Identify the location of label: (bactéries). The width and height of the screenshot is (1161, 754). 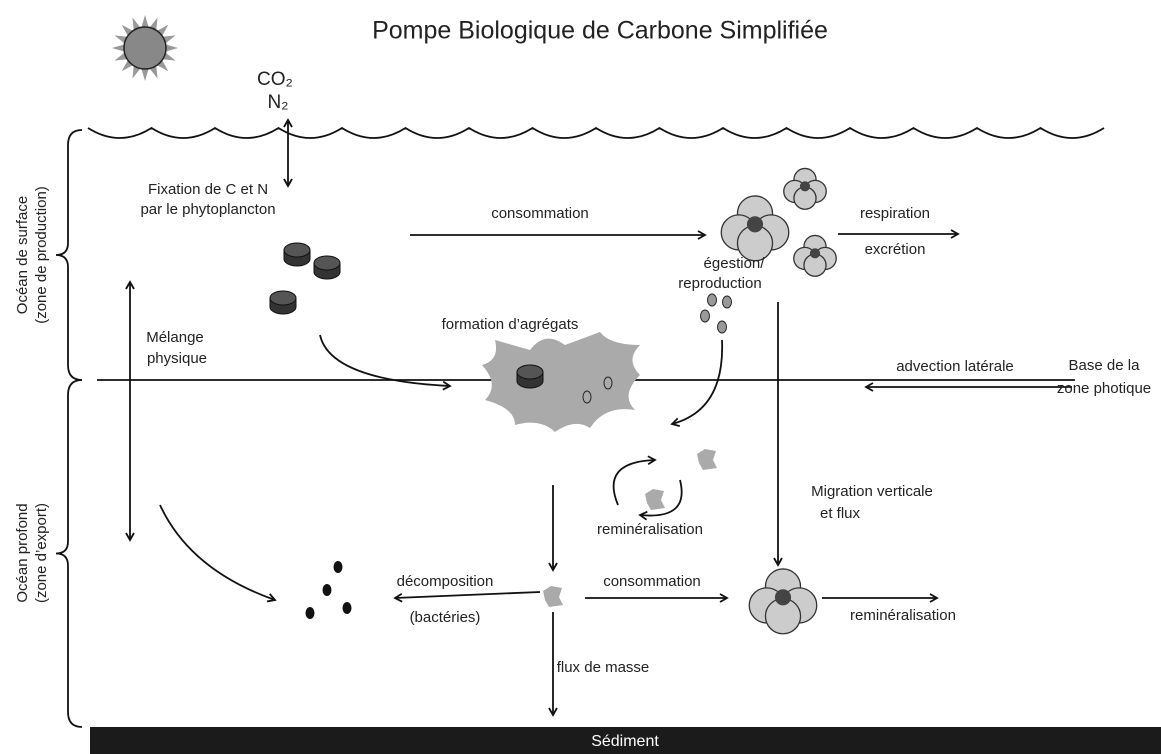
(445, 617).